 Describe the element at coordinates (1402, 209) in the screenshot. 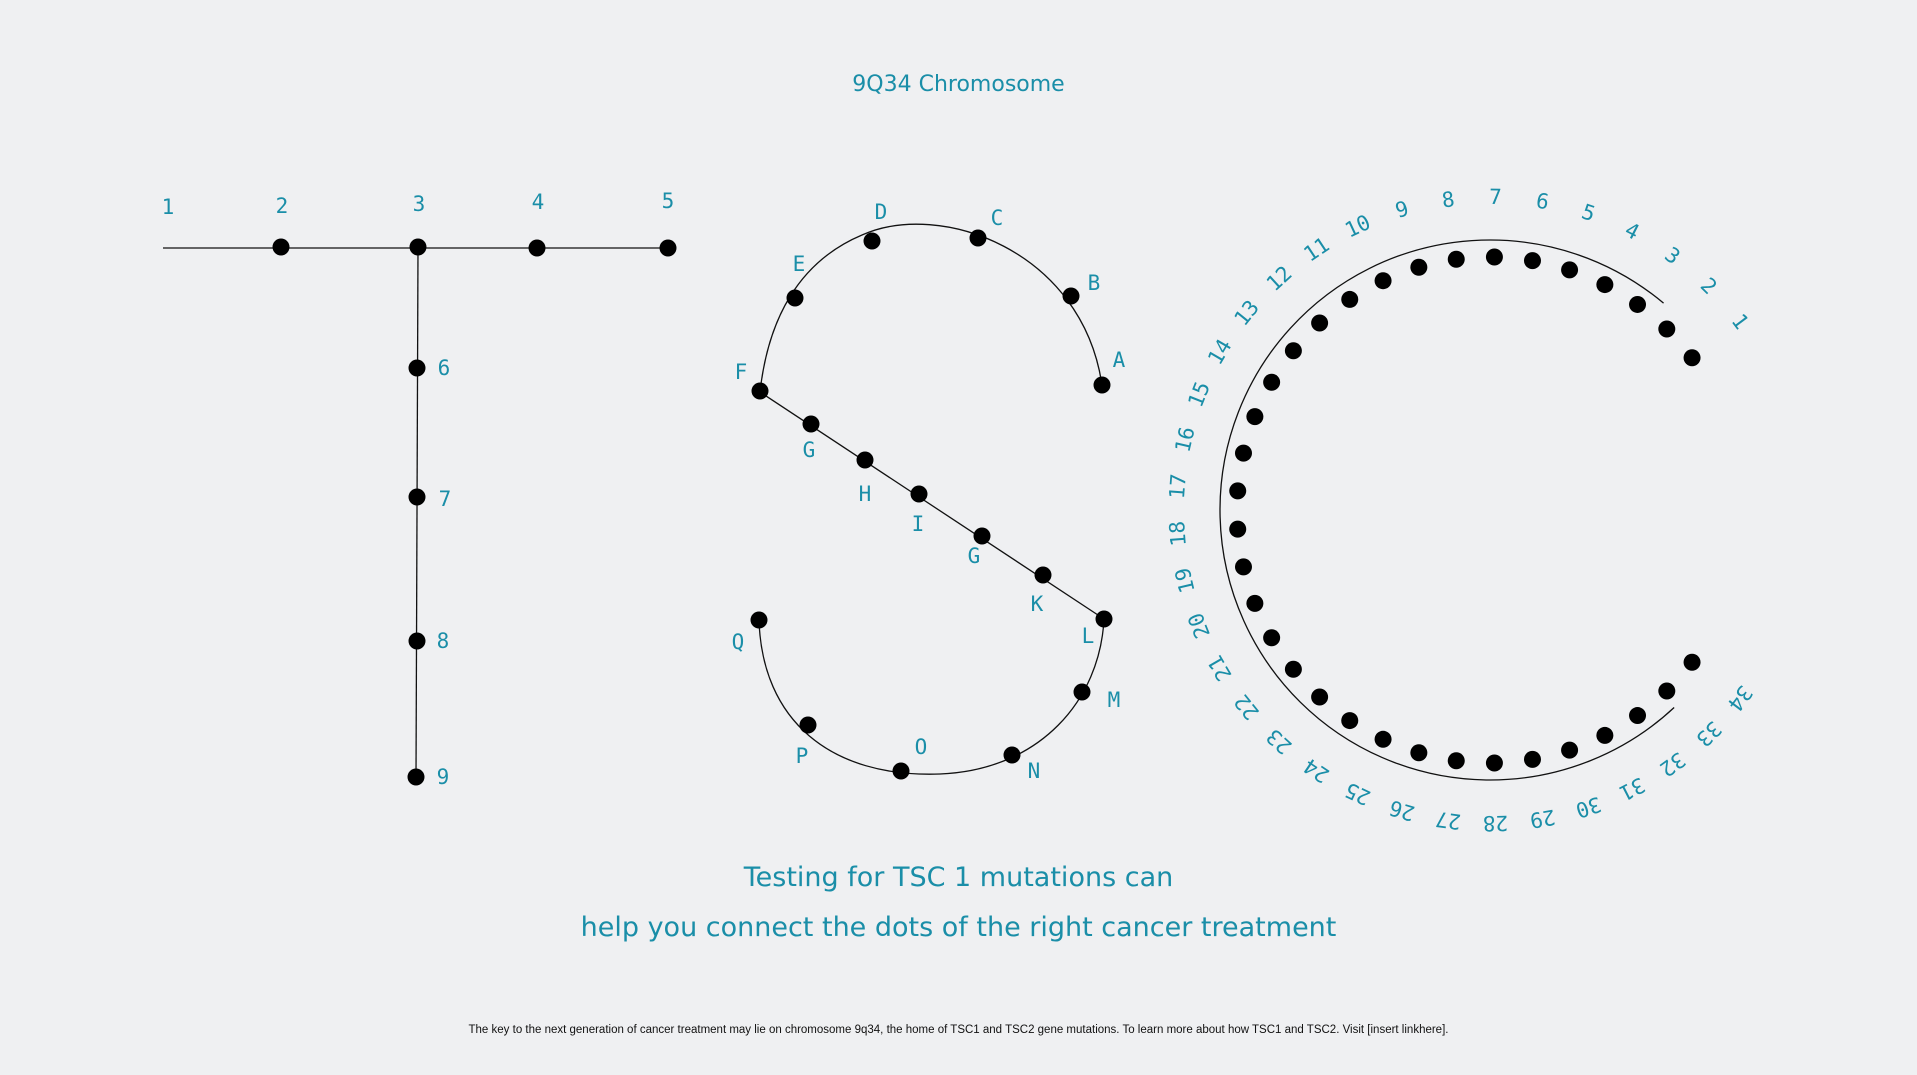

I see `c-label-9: 9` at that location.